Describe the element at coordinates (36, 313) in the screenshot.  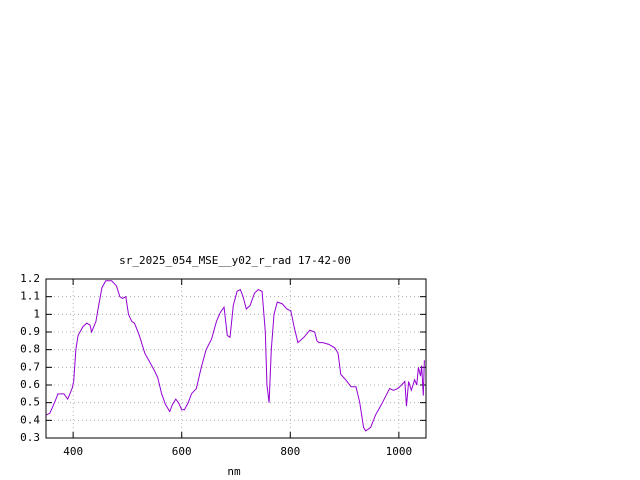
I see `y-tick-label: 1` at that location.